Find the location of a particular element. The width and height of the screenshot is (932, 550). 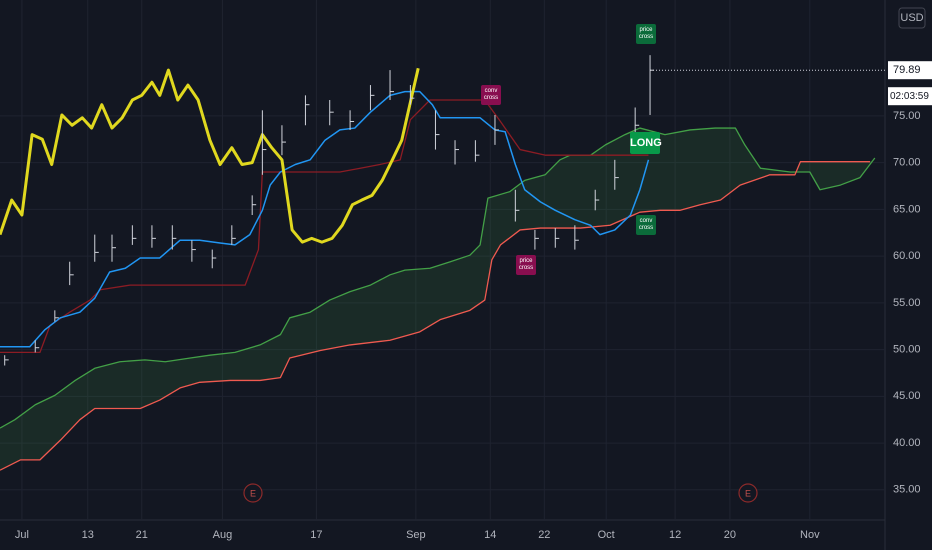

countdown-label: 02:03:59 is located at coordinates (909, 96).